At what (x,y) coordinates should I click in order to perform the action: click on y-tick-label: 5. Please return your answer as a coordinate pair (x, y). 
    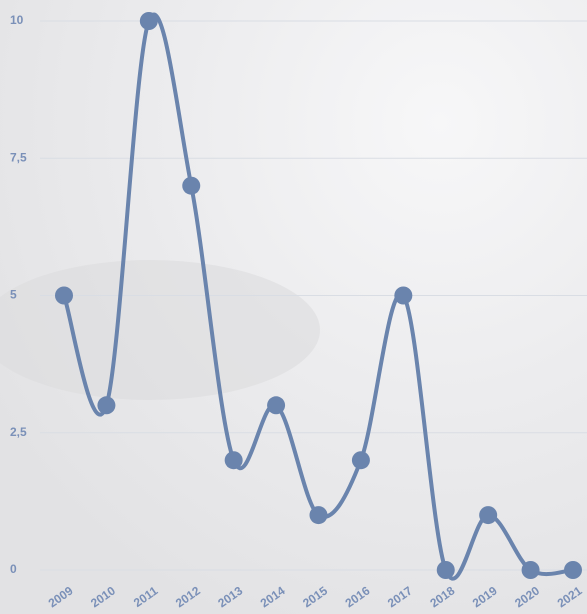
    Looking at the image, I should click on (13, 295).